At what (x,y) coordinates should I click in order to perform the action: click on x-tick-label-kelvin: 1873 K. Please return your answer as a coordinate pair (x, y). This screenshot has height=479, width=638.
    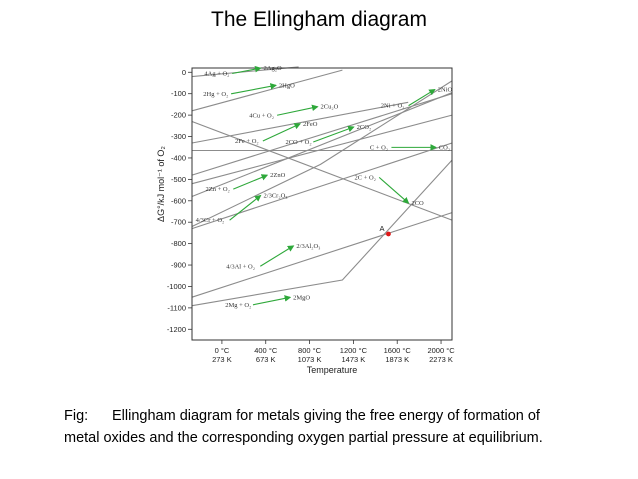
    Looking at the image, I should click on (397, 359).